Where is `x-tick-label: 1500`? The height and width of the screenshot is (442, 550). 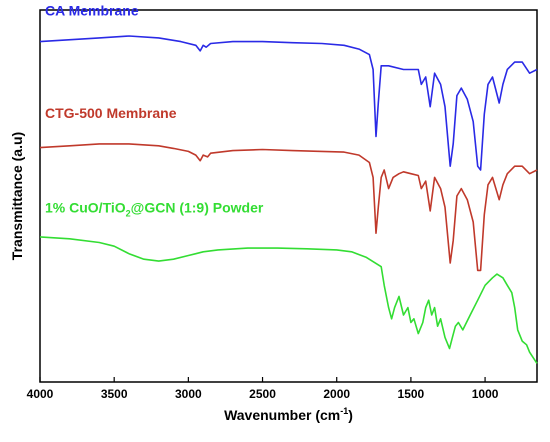 x-tick-label: 1500 is located at coordinates (411, 394).